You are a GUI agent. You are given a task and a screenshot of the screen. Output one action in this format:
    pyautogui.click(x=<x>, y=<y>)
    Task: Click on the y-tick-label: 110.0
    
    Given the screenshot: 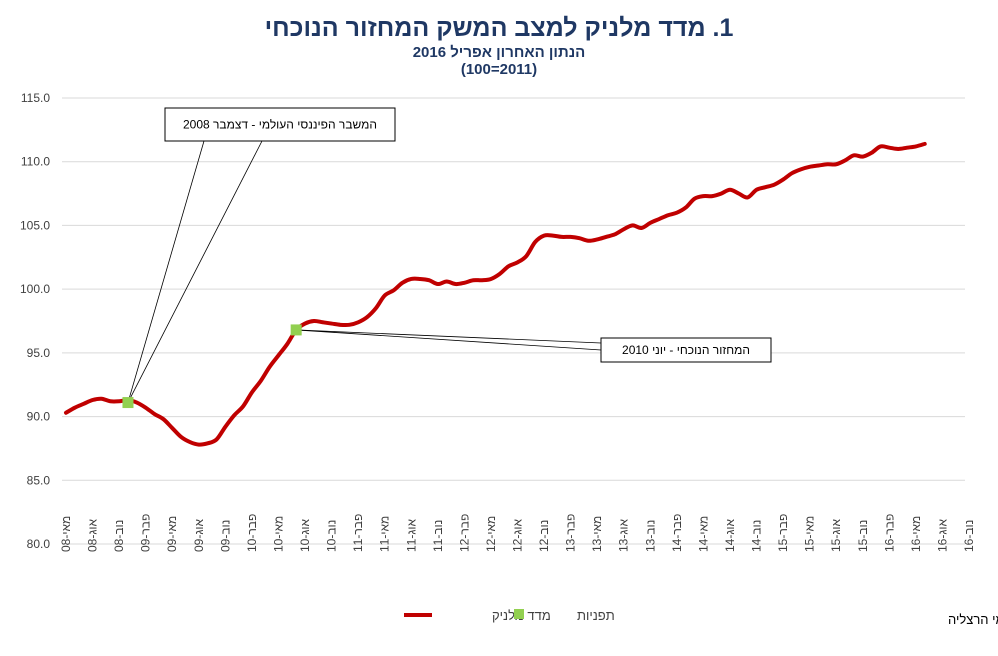 What is the action you would take?
    pyautogui.click(x=35, y=162)
    